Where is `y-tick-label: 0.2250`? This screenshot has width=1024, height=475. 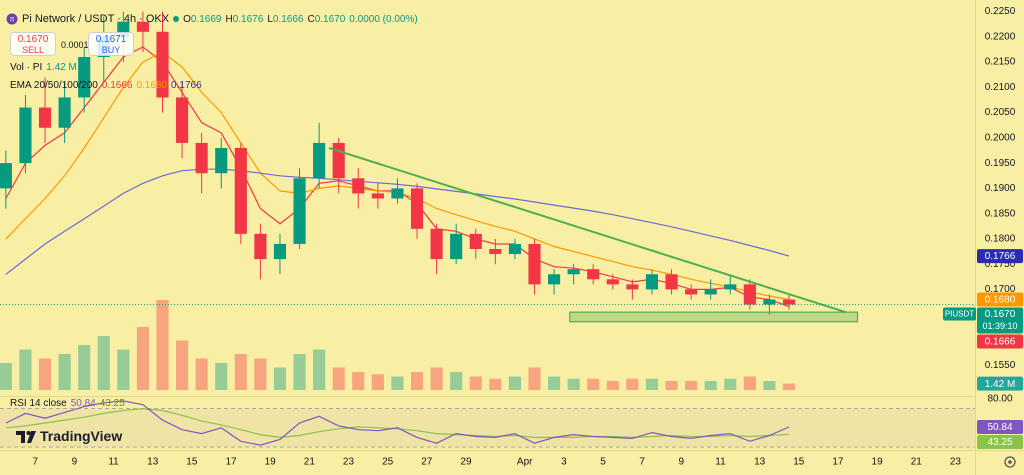 y-tick-label: 0.2250 is located at coordinates (1000, 11).